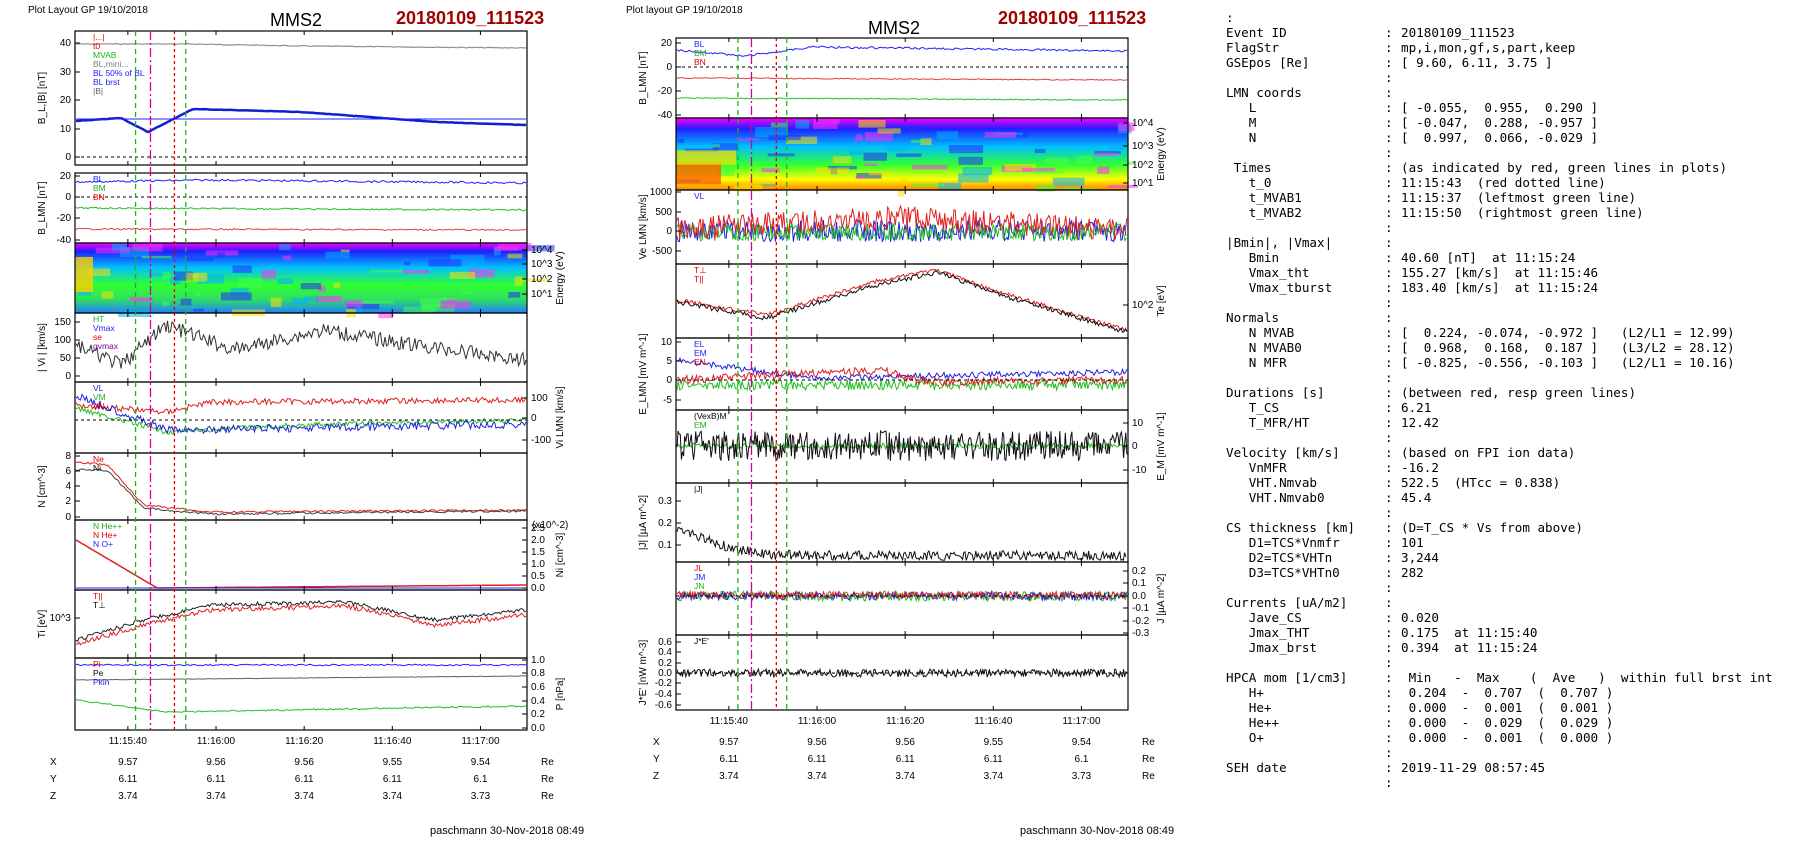 This screenshot has width=1804, height=841. I want to click on y-tick-label: 0.1, so click(1139, 583).